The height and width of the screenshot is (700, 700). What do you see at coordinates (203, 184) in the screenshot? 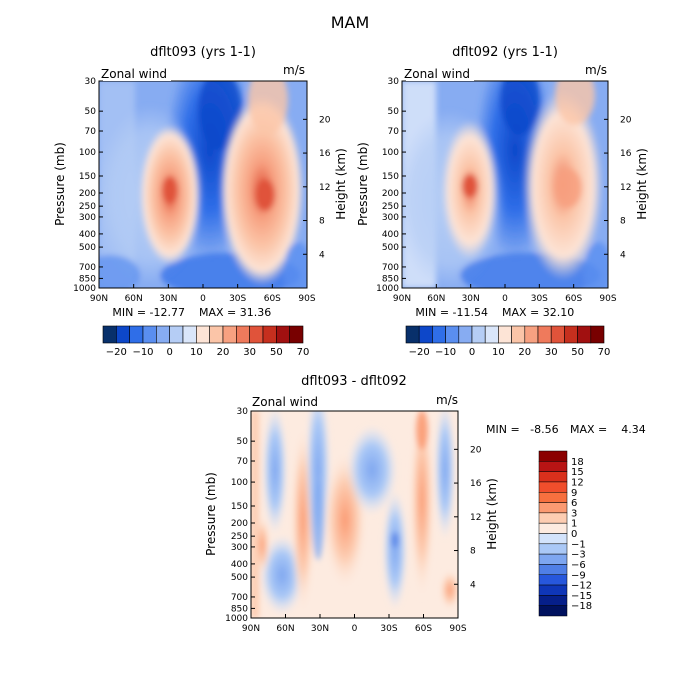
I see `panel-1-field` at bounding box center [203, 184].